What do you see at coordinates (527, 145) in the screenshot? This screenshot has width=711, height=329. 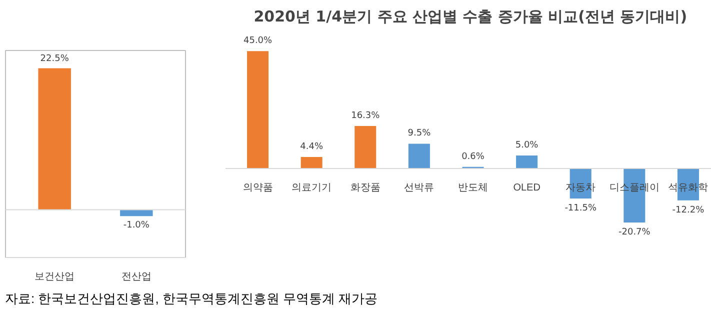 I see `data-label: 5.0%` at bounding box center [527, 145].